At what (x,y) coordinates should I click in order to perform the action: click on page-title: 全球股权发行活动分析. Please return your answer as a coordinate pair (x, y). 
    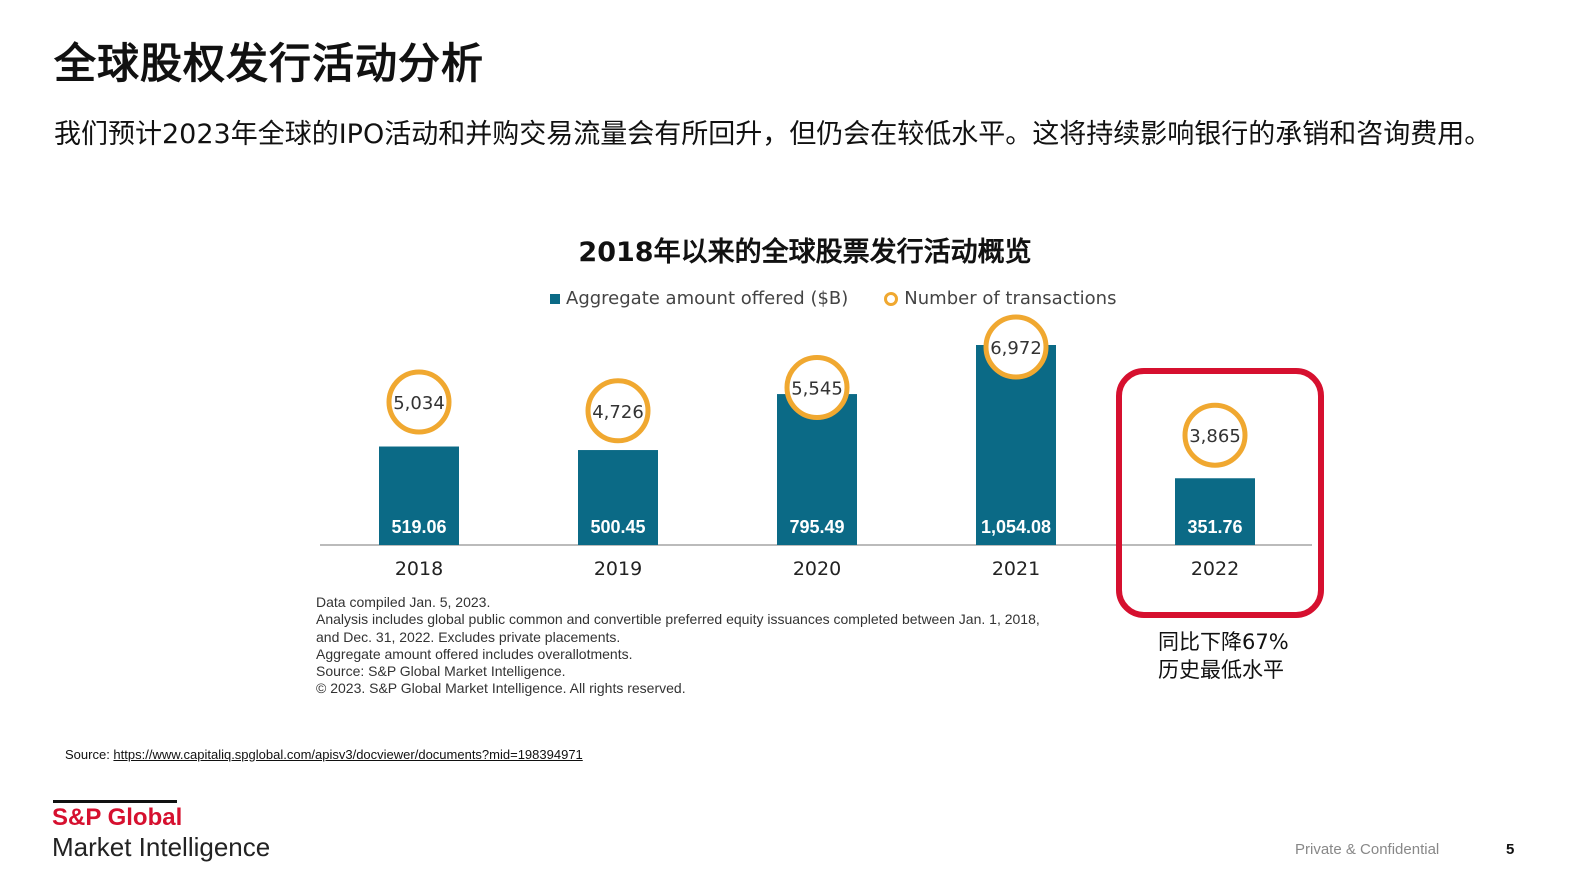
    Looking at the image, I should click on (269, 63).